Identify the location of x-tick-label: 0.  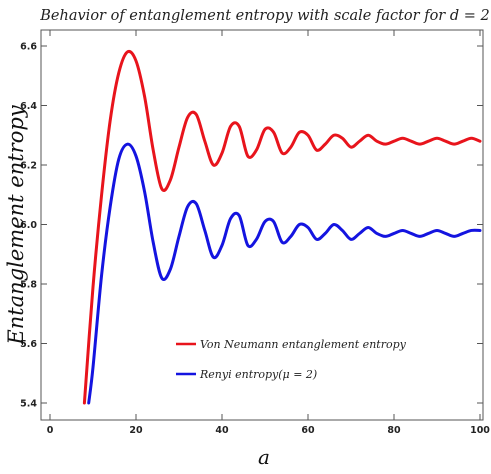
(50, 430).